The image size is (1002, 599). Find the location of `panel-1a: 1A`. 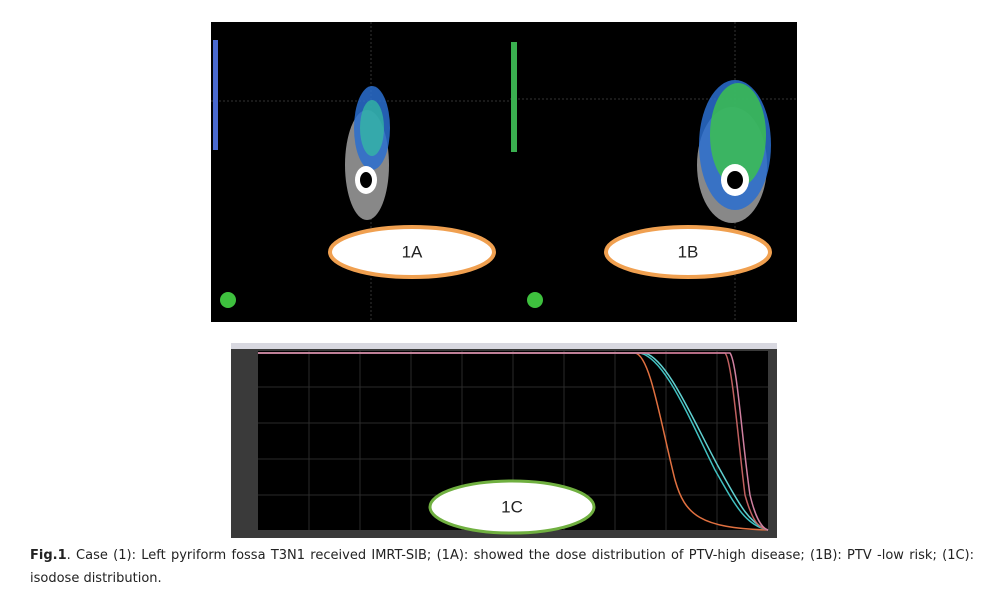

panel-1a: 1A is located at coordinates (360, 172).